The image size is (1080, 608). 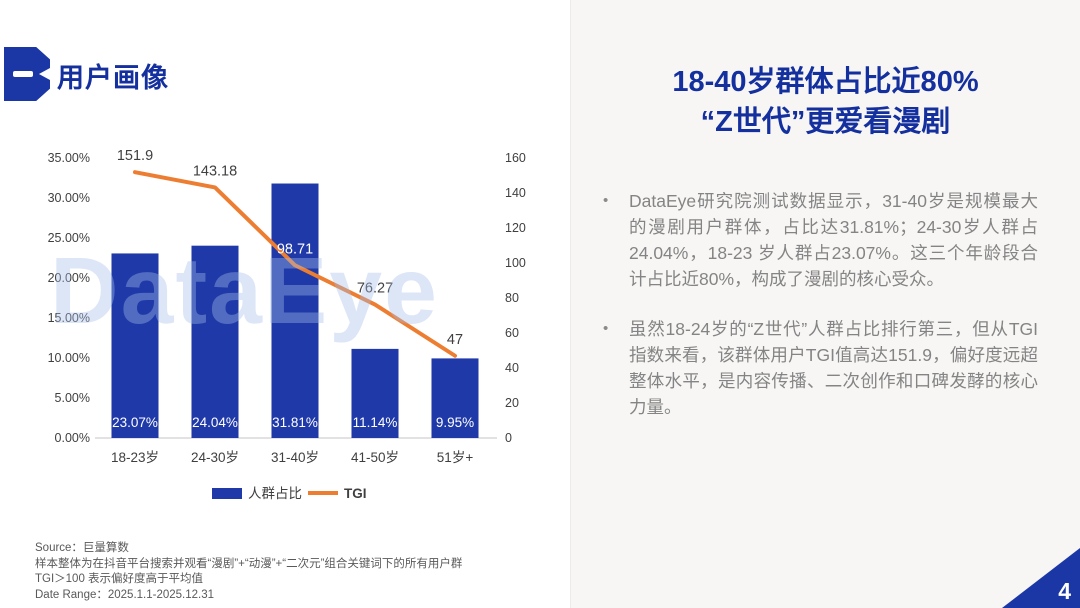 I want to click on svg-text: 30.00%, so click(x=69, y=198).